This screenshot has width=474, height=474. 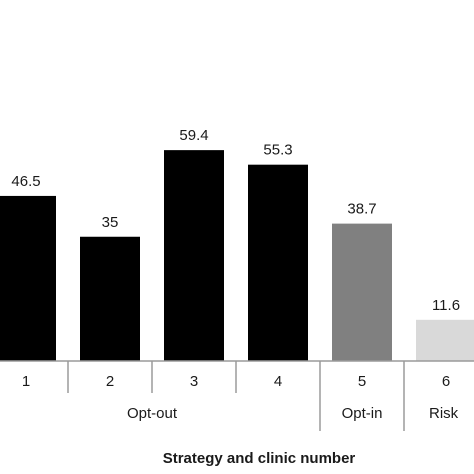 I want to click on category-label-1: 1, so click(x=26, y=381).